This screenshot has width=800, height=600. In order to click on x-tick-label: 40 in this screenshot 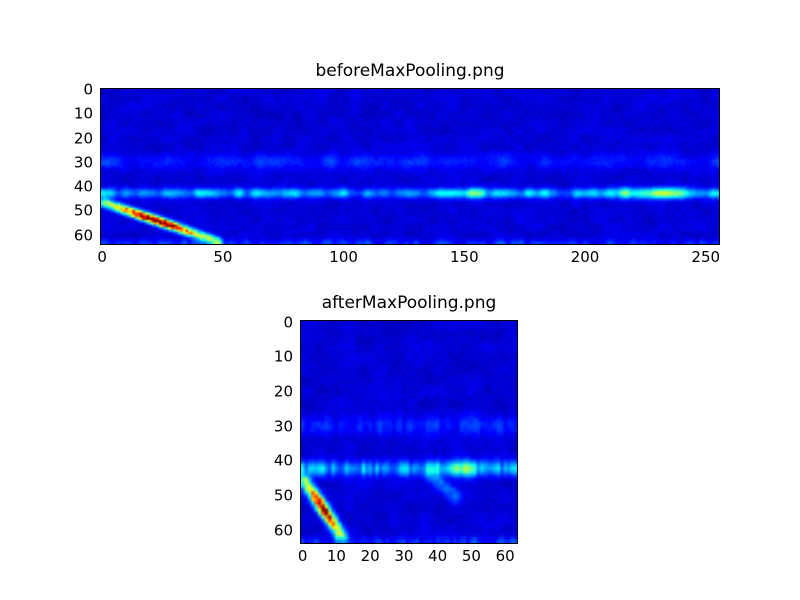, I will do `click(438, 556)`.